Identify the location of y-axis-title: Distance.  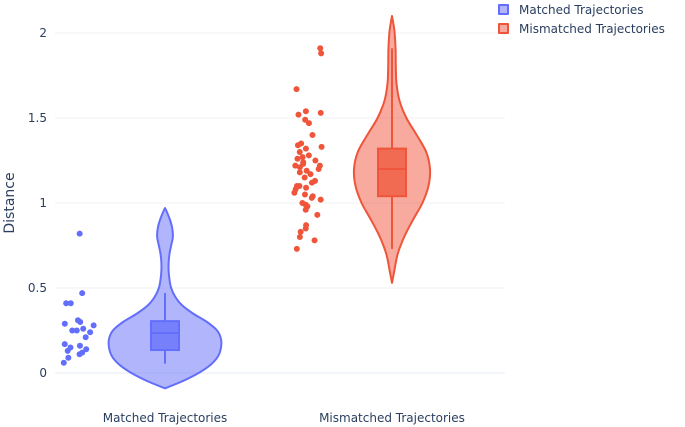
(10, 202).